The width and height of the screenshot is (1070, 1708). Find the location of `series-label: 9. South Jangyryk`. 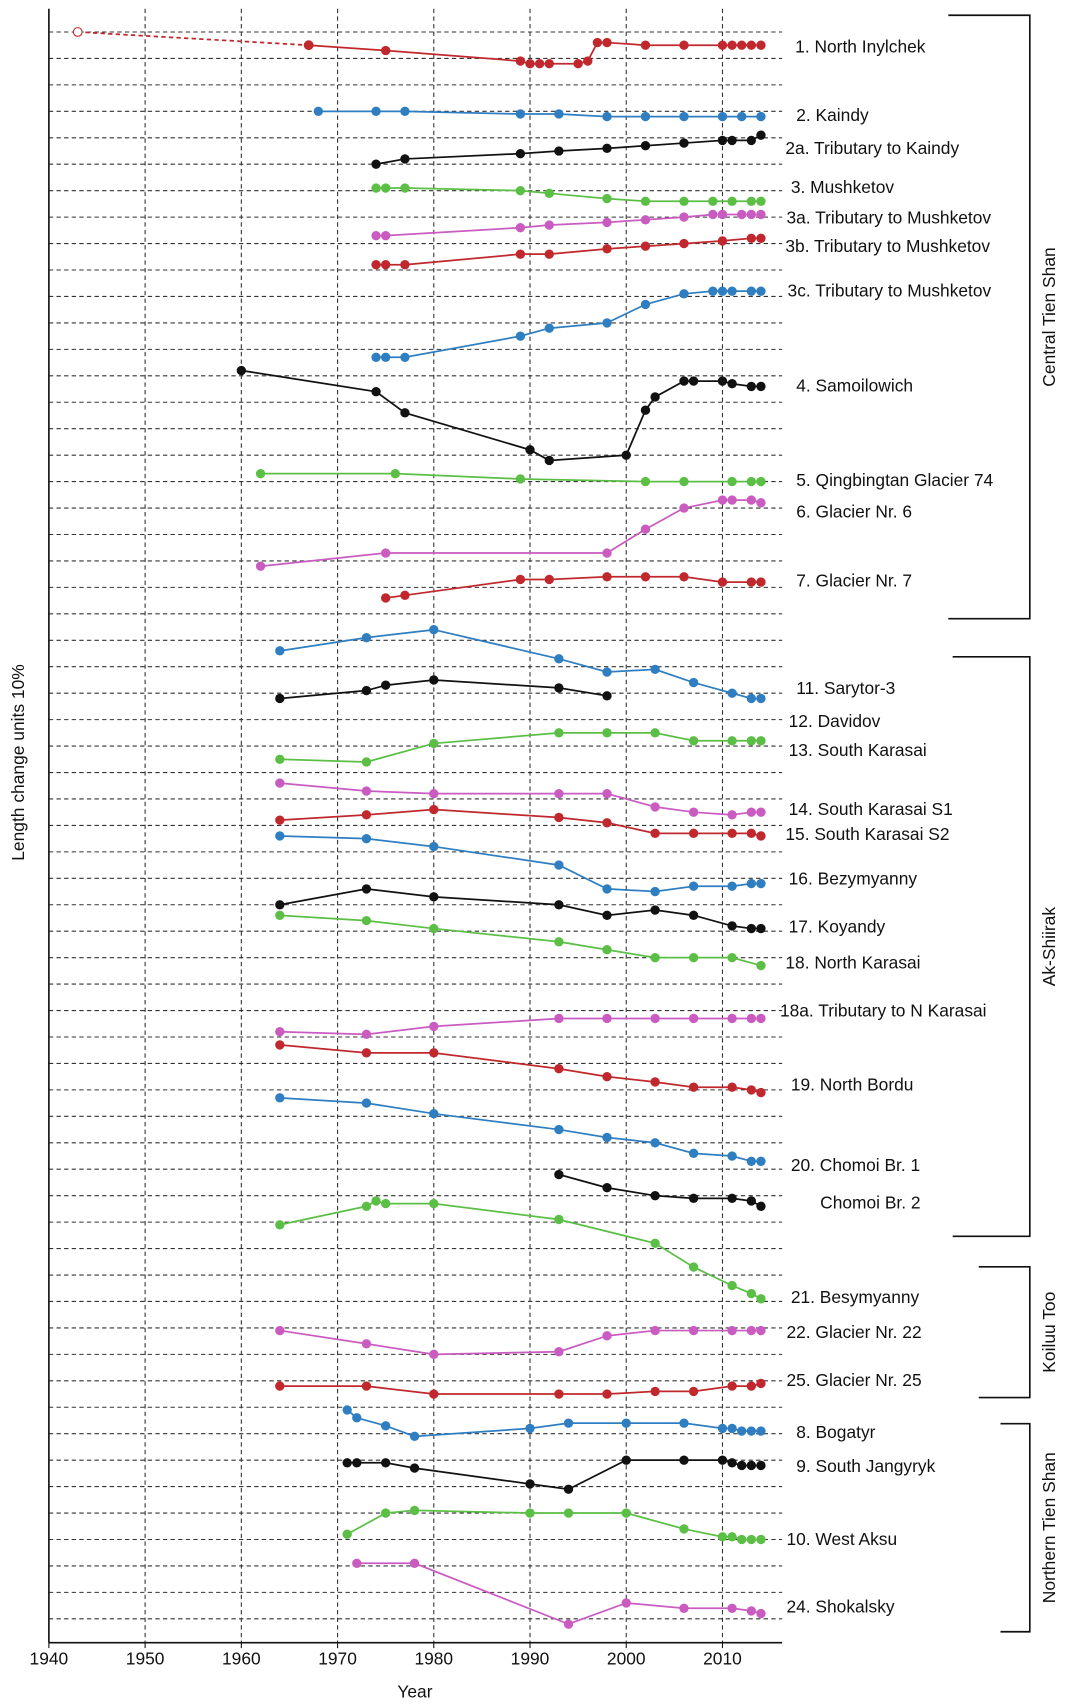

series-label: 9. South Jangyryk is located at coordinates (865, 1466).